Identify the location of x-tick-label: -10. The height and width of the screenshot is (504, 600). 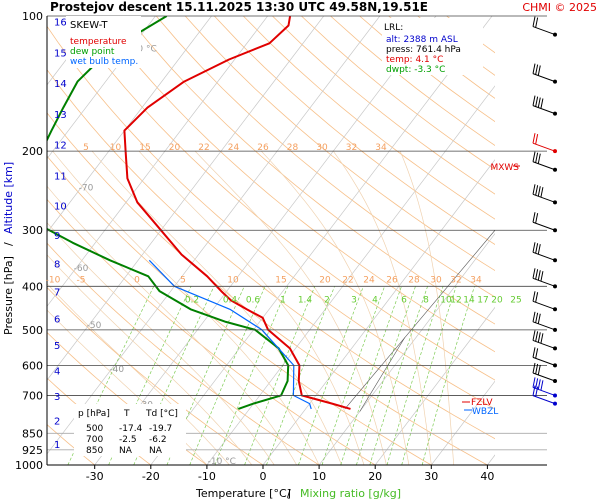
(207, 476).